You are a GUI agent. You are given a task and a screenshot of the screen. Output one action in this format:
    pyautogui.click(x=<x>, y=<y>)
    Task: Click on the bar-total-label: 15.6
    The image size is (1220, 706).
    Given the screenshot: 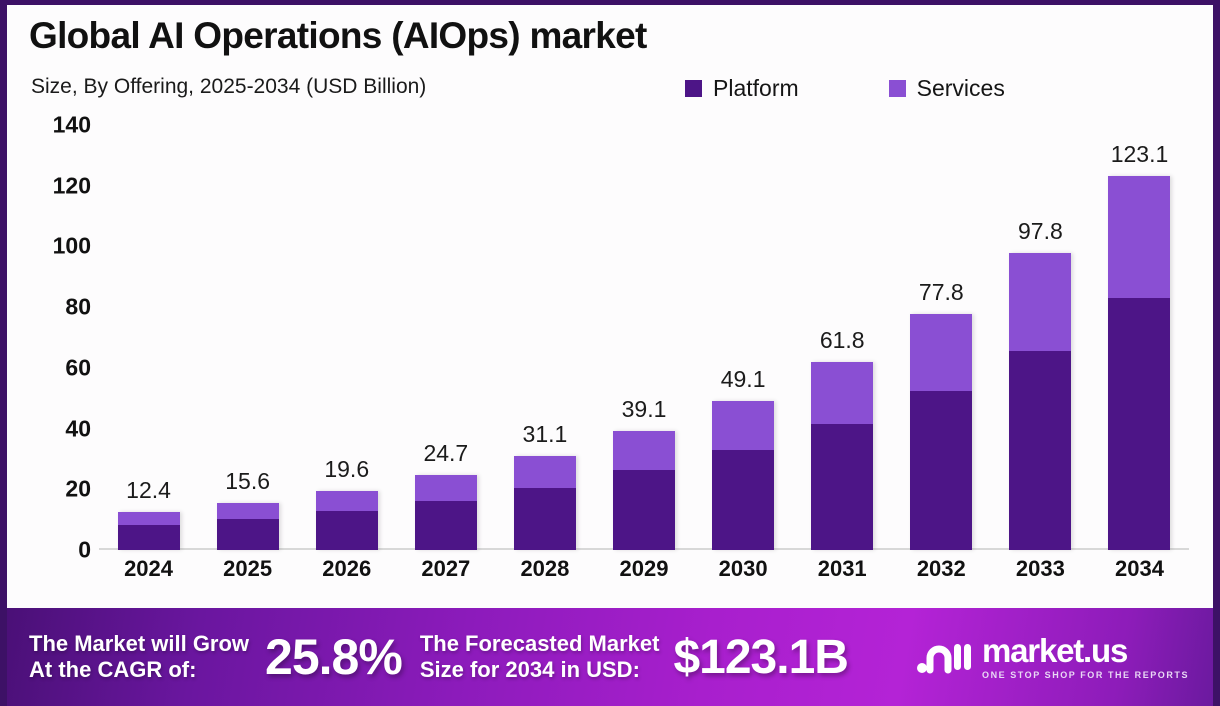 What is the action you would take?
    pyautogui.click(x=248, y=480)
    